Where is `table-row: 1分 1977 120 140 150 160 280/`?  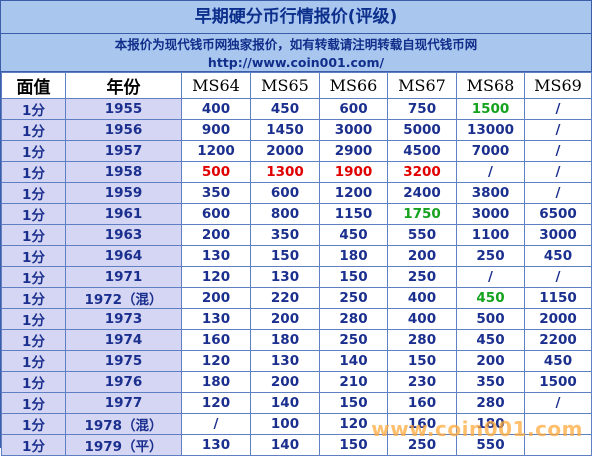 table-row: 1分 1977 120 140 150 160 280/ is located at coordinates (296, 403).